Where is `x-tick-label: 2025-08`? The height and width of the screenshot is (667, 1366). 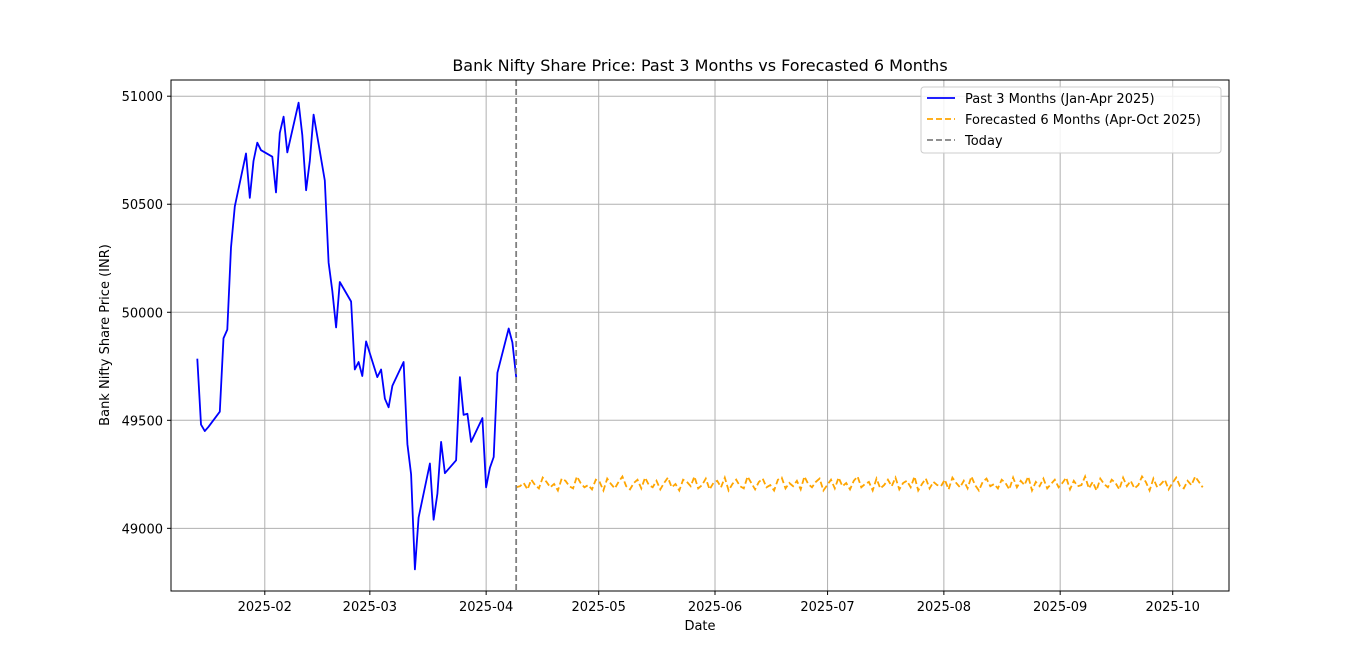
x-tick-label: 2025-08 is located at coordinates (944, 607).